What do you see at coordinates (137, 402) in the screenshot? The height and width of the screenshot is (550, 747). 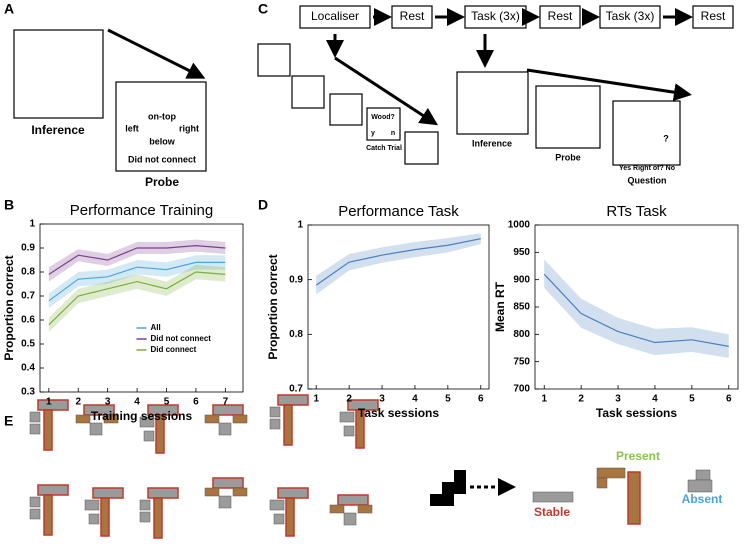 I see `x-tick-label: 4` at bounding box center [137, 402].